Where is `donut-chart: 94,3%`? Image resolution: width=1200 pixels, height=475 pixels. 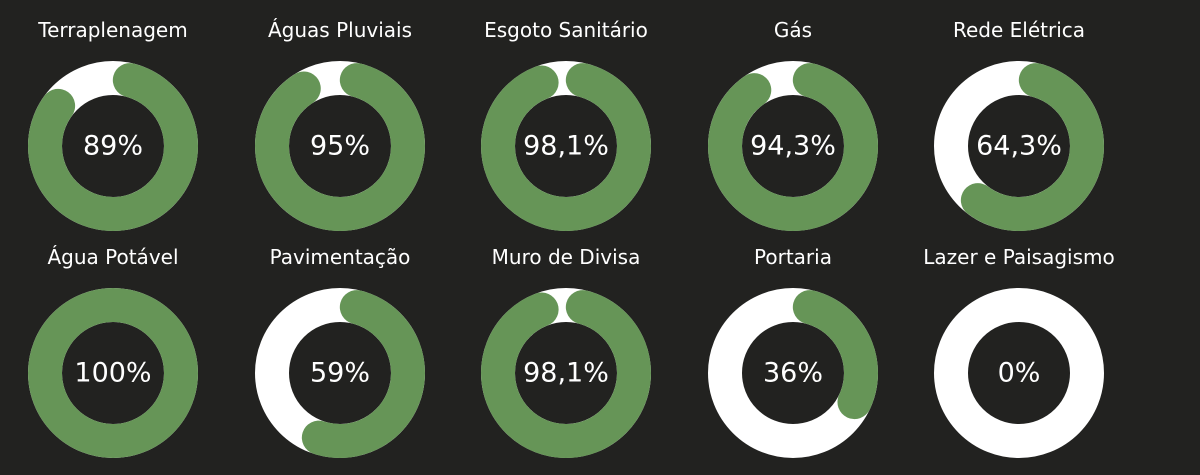
donut-chart: 94,3% is located at coordinates (793, 146).